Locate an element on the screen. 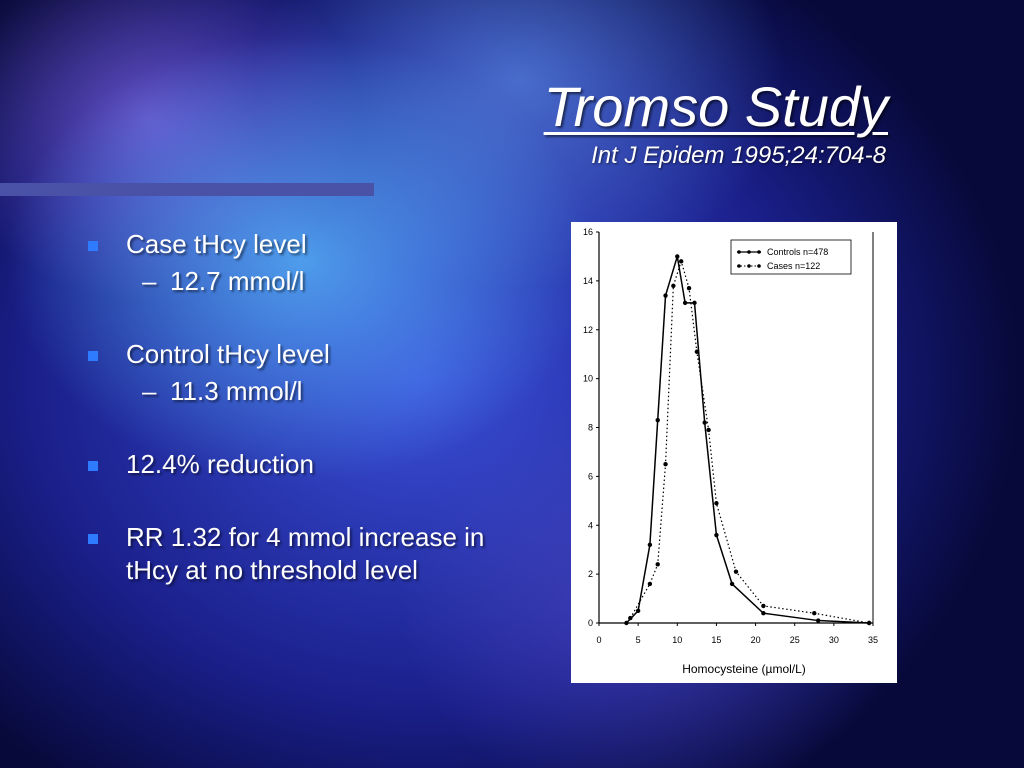 This screenshot has width=1024, height=768. sub-bullet-item: – 12.7 mmol/l is located at coordinates (317, 281).